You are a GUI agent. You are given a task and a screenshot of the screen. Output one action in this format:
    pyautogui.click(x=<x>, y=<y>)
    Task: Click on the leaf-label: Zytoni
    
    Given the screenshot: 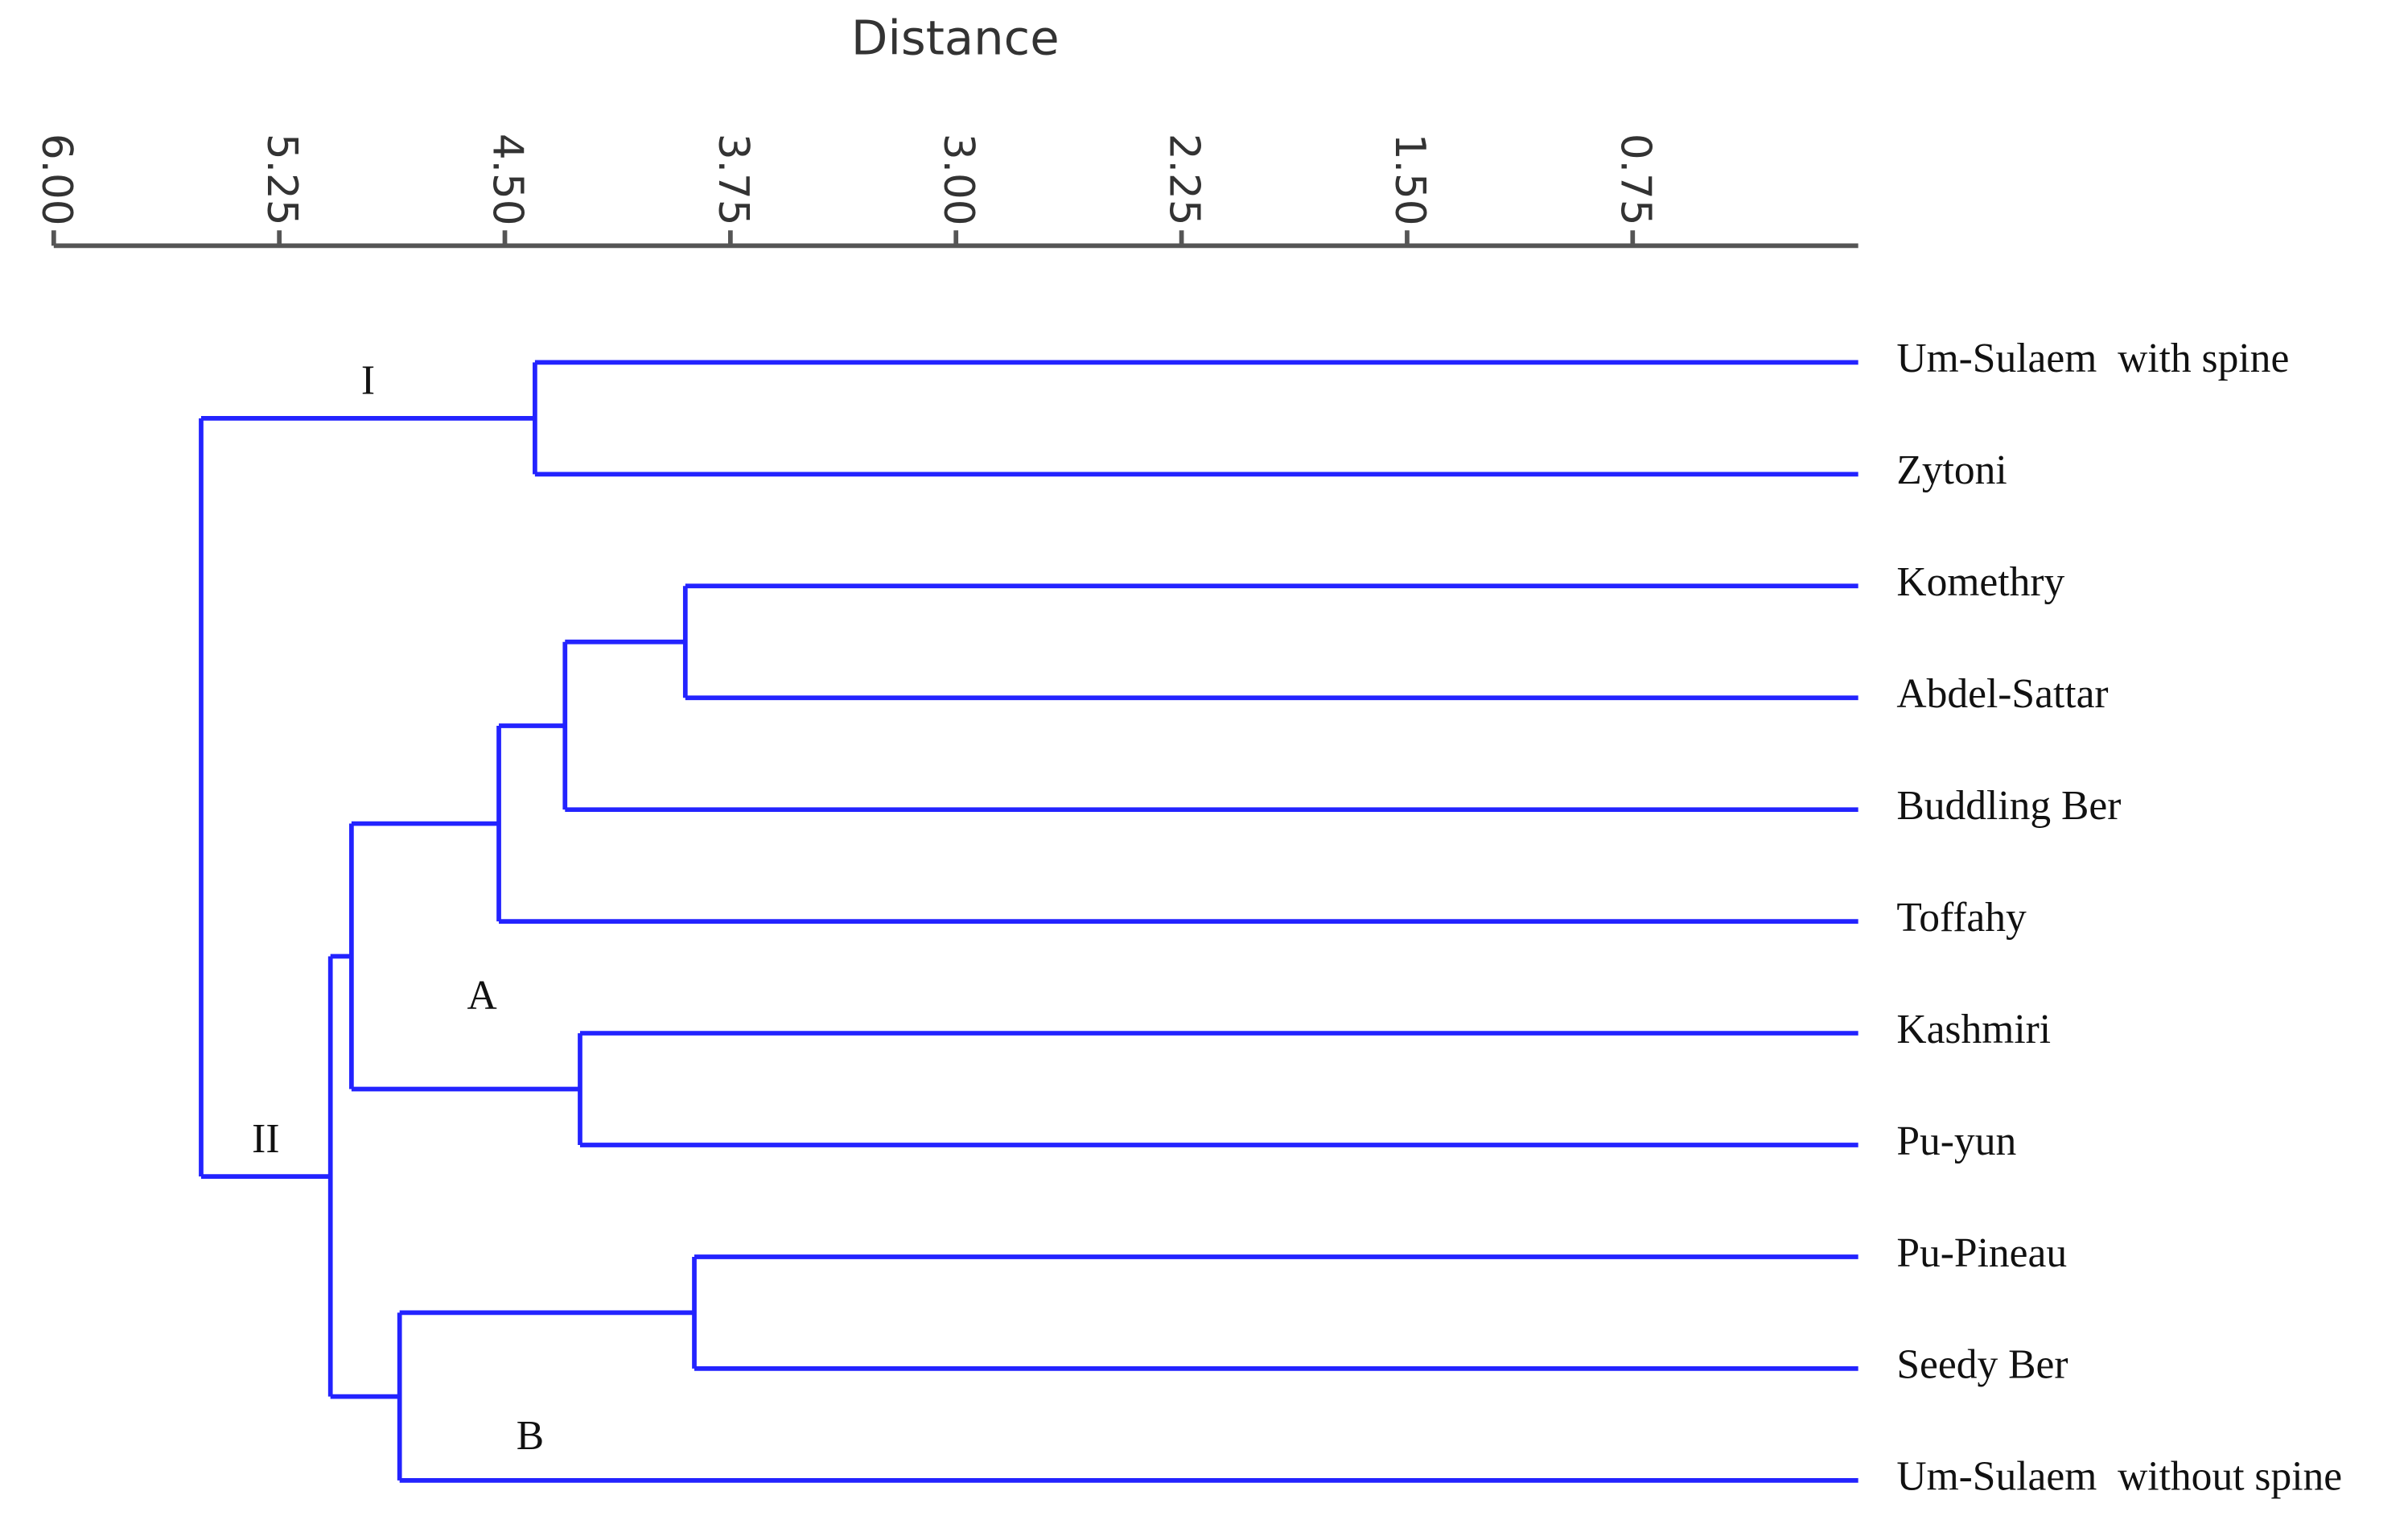 What is the action you would take?
    pyautogui.click(x=1951, y=470)
    